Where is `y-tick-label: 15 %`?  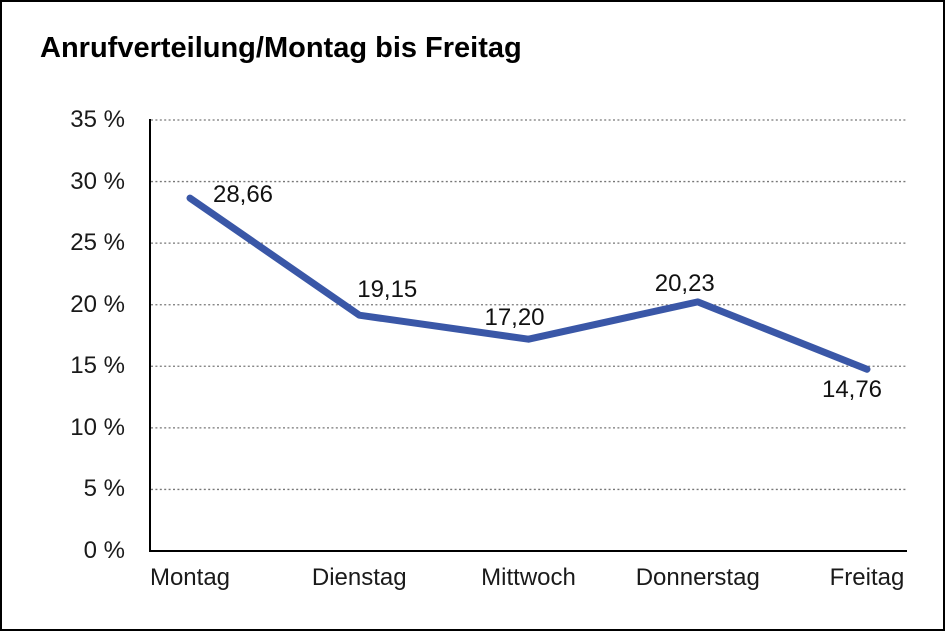 y-tick-label: 15 % is located at coordinates (97, 366).